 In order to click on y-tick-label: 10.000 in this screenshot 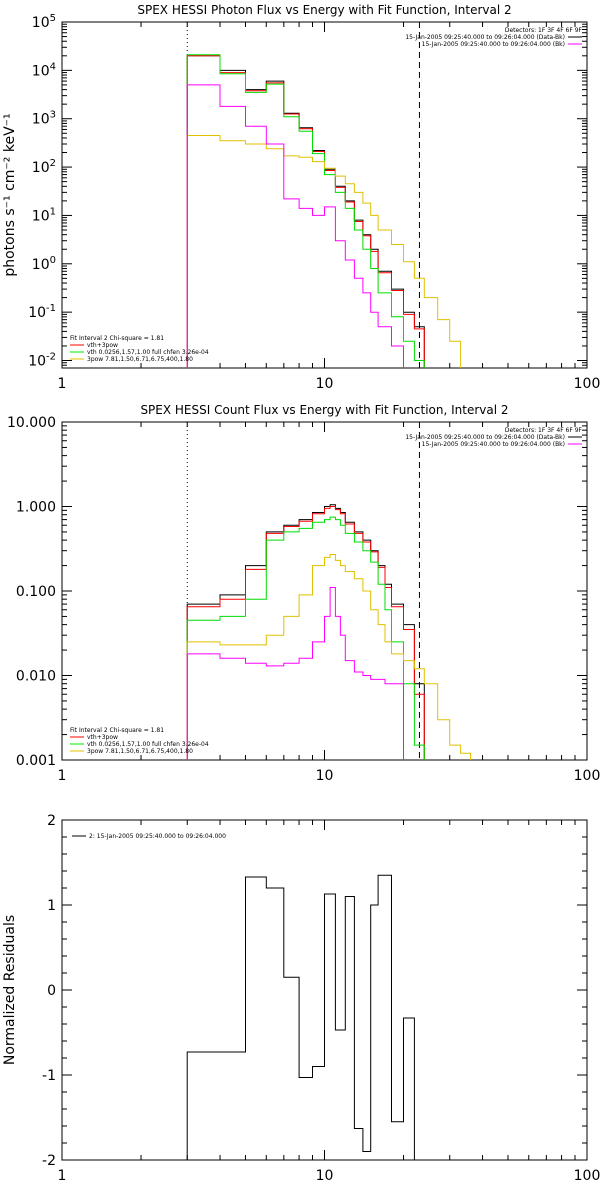, I will do `click(31, 423)`.